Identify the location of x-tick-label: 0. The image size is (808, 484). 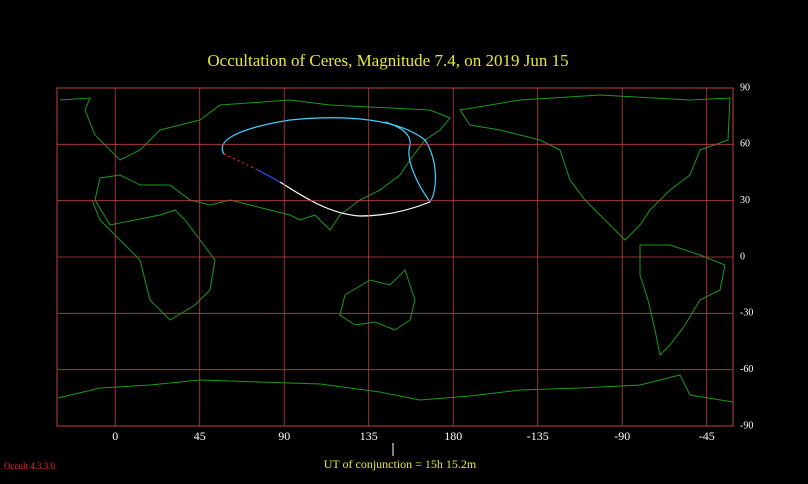
(115, 436).